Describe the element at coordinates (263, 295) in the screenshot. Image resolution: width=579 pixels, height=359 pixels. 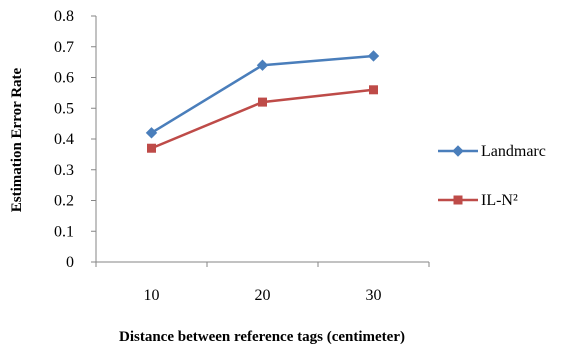
I see `x-tick-label: 20` at that location.